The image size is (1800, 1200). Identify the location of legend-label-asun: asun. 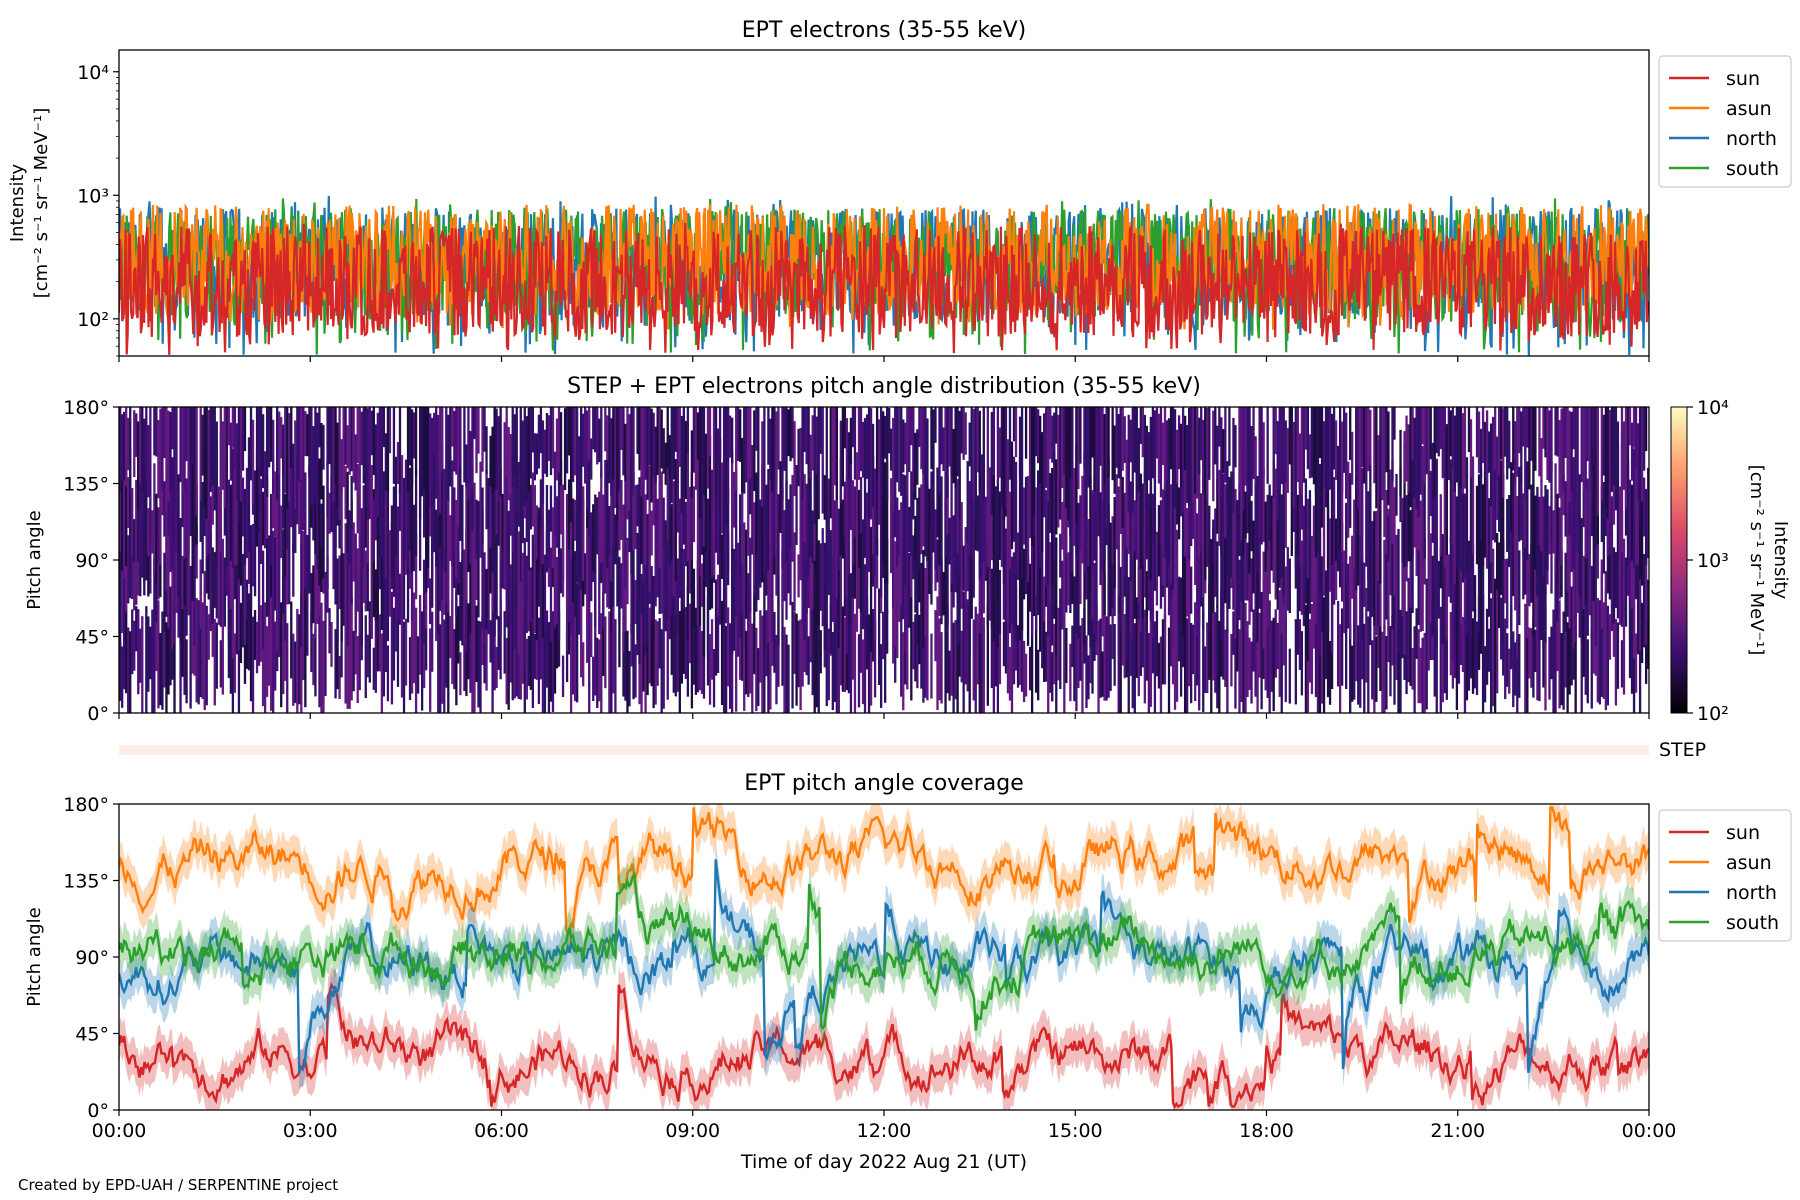
(1749, 863).